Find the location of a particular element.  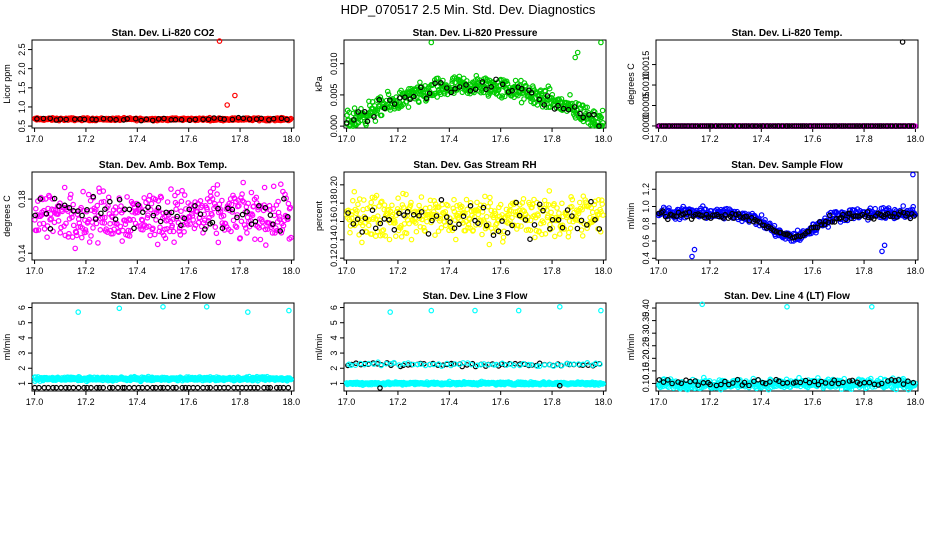

panel-1-xtick-label: 17.4 is located at coordinates (138, 139).